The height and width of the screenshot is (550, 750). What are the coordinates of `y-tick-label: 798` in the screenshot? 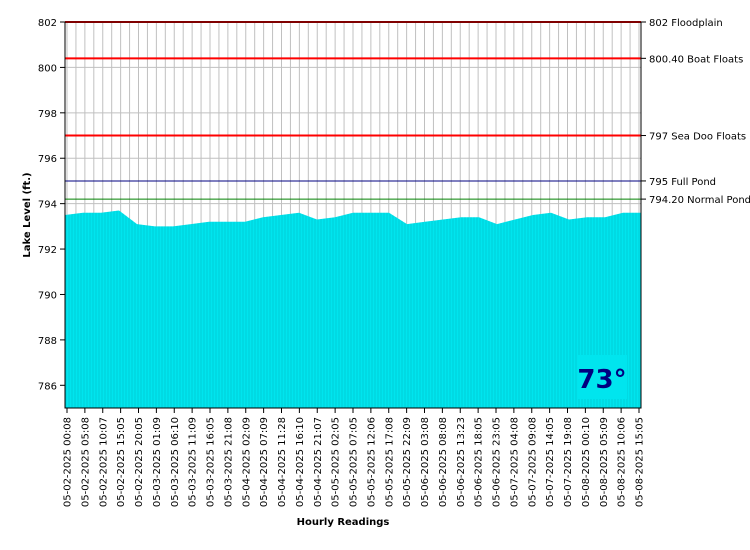 It's located at (47, 114).